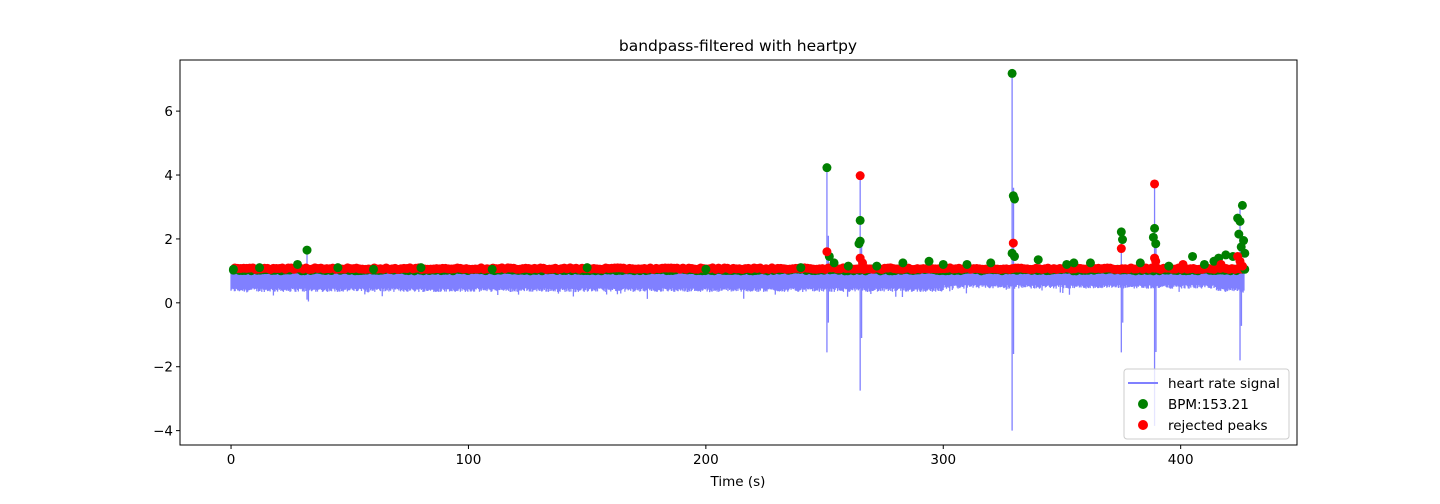  Describe the element at coordinates (163, 432) in the screenshot. I see `y-tick-label: −4` at that location.